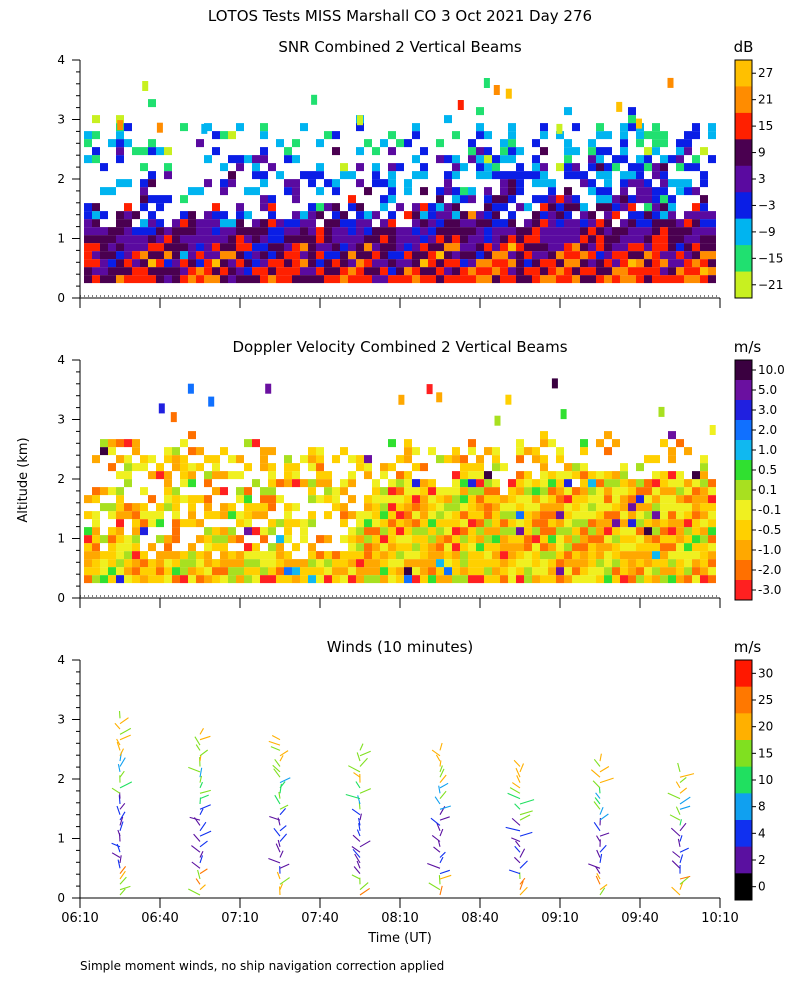 The height and width of the screenshot is (1000, 800). What do you see at coordinates (767, 470) in the screenshot?
I see `colorbar-label: 0.5` at bounding box center [767, 470].